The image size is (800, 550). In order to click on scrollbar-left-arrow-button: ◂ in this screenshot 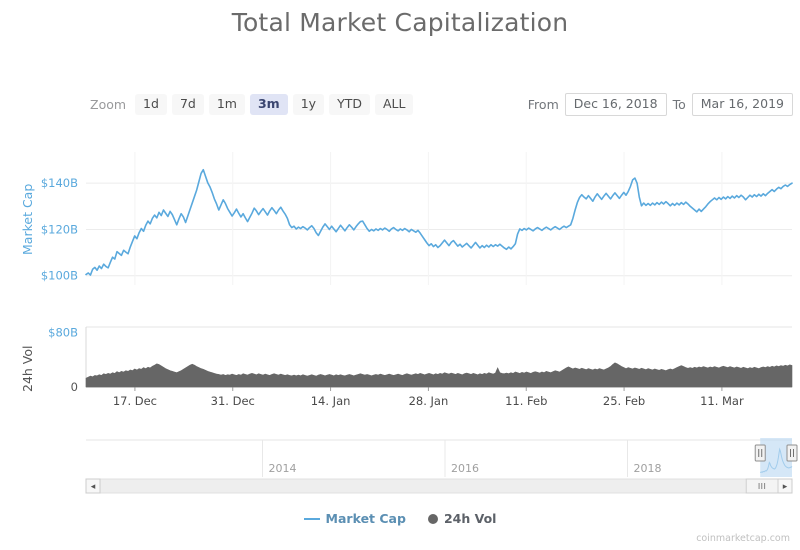, I will do `click(93, 486)`.